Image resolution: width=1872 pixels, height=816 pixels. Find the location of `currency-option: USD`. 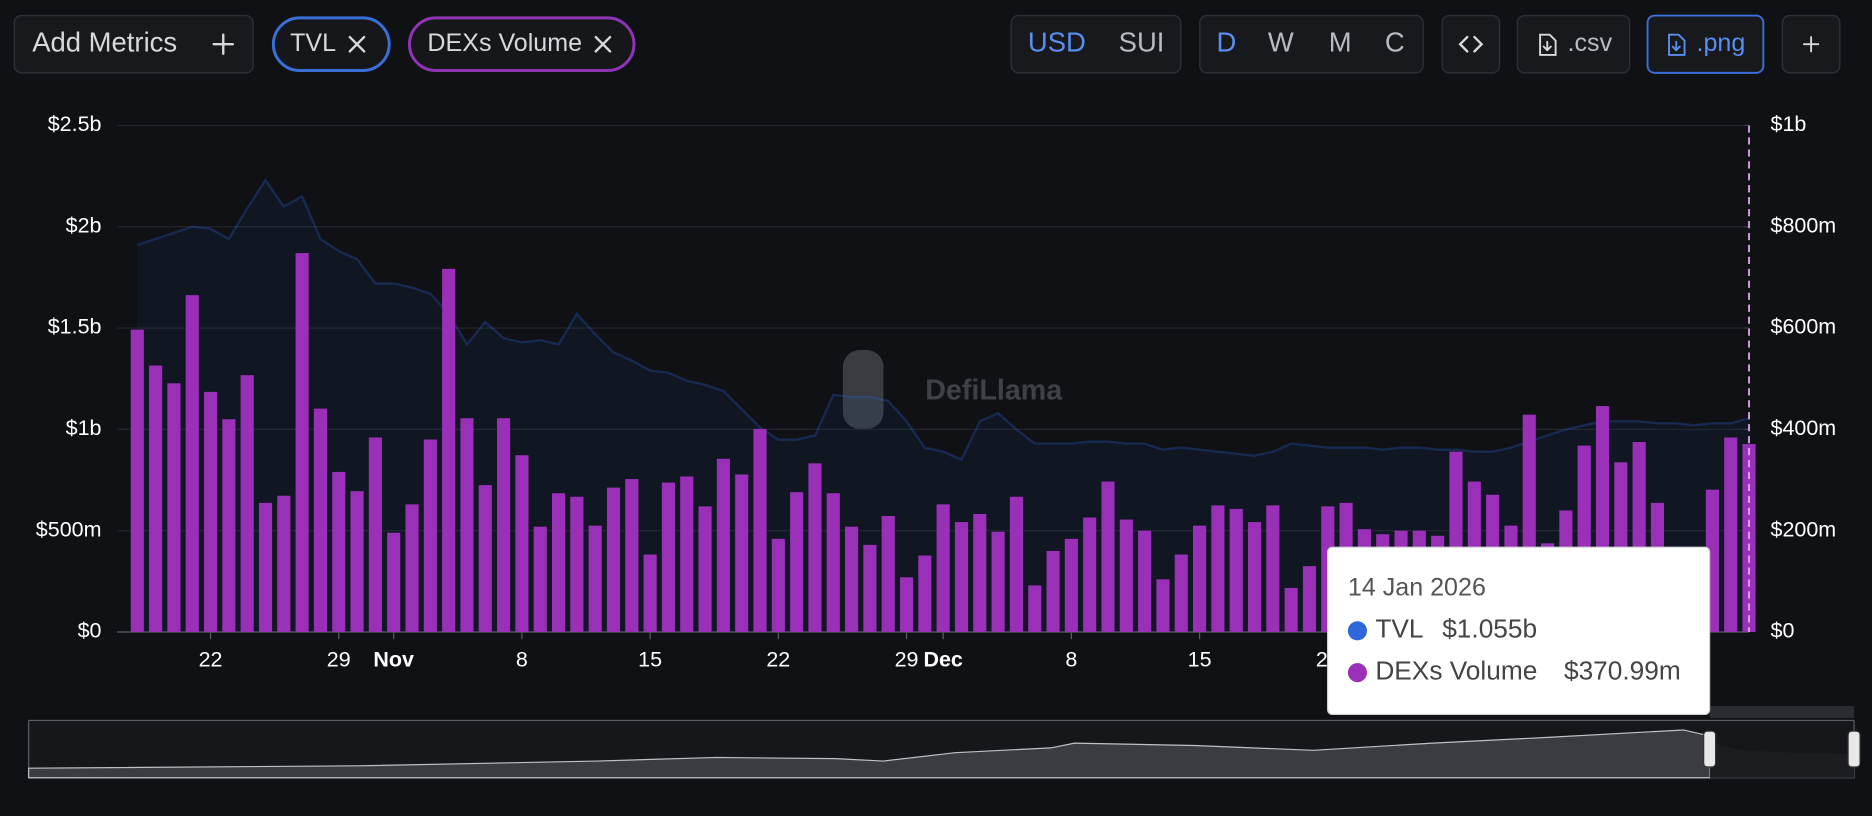

currency-option: USD is located at coordinates (1057, 41).